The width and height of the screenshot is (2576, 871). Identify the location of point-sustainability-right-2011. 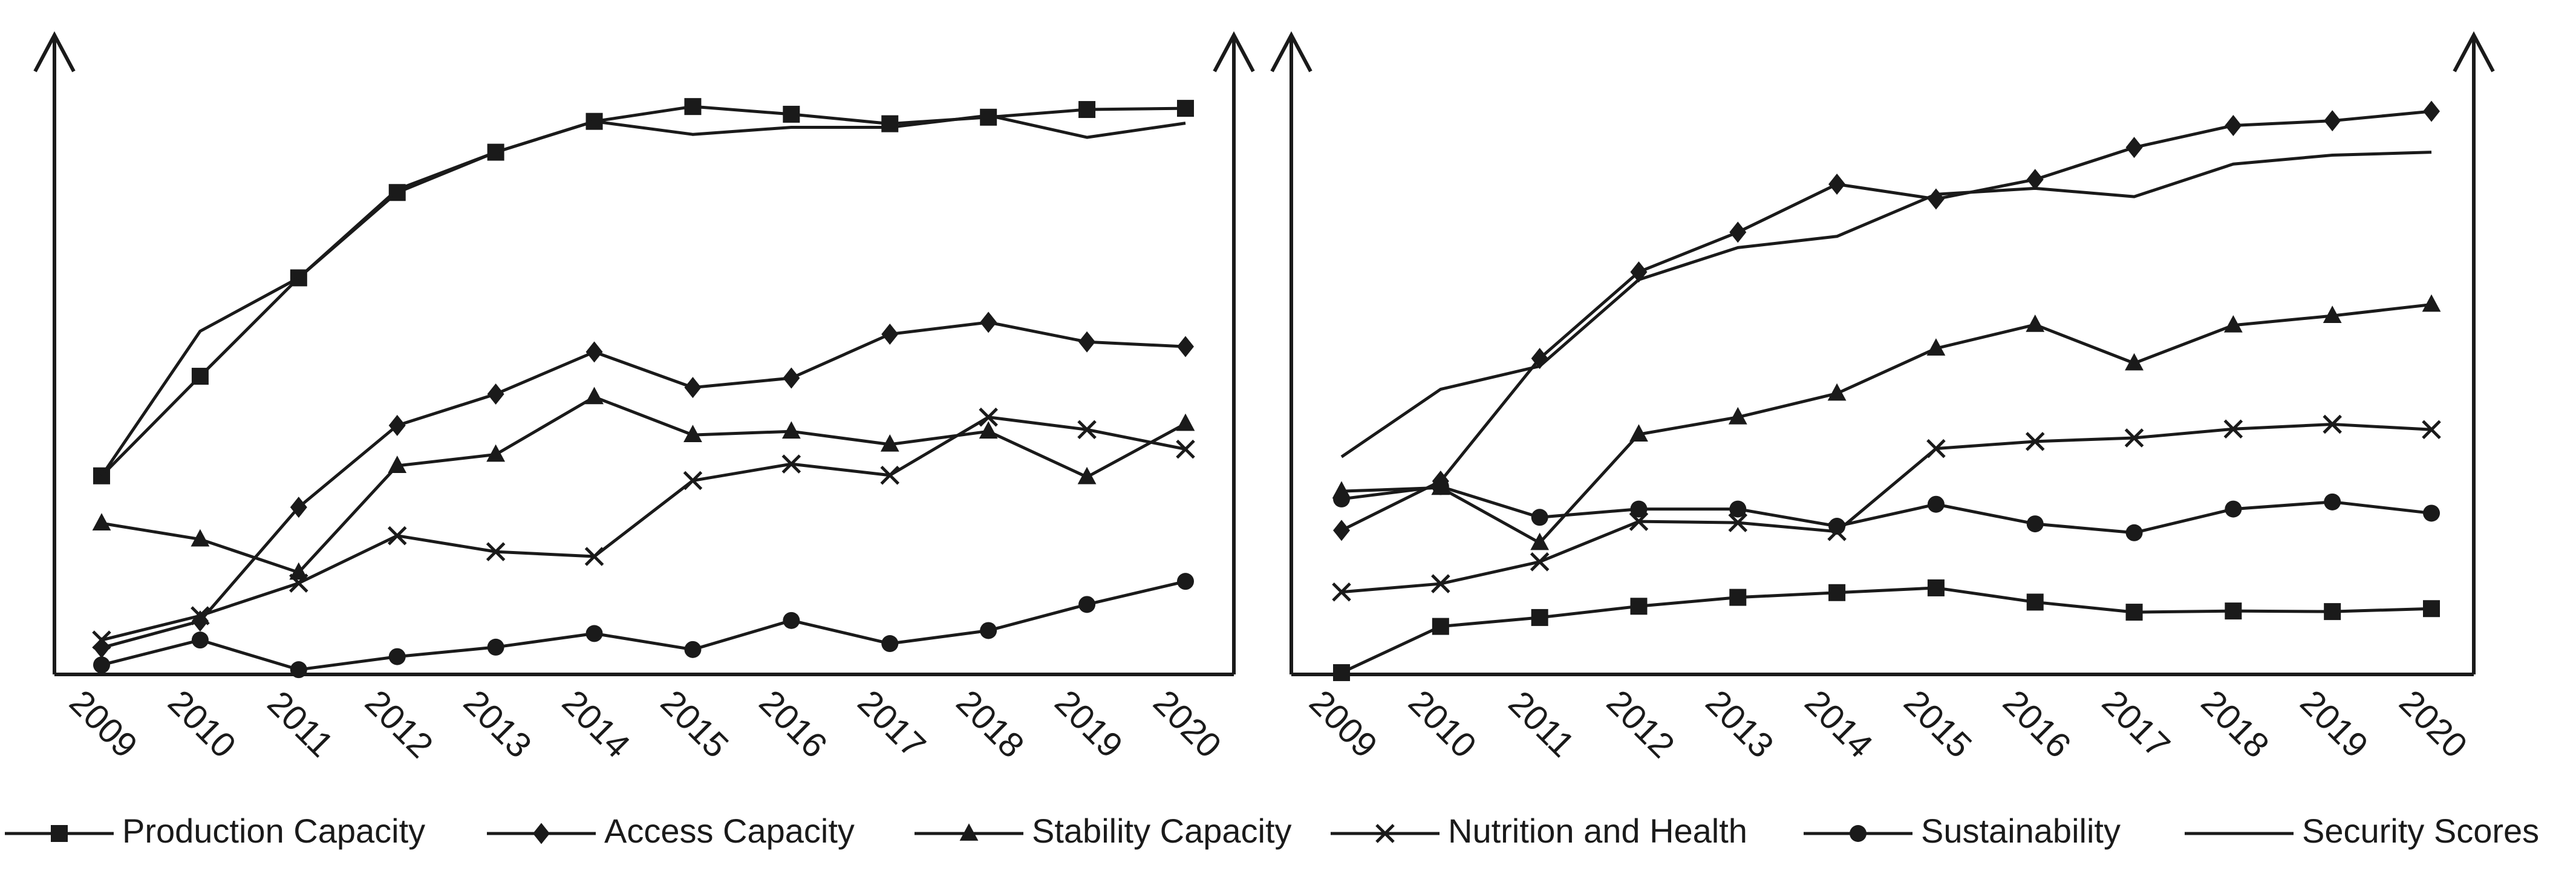
(1539, 517).